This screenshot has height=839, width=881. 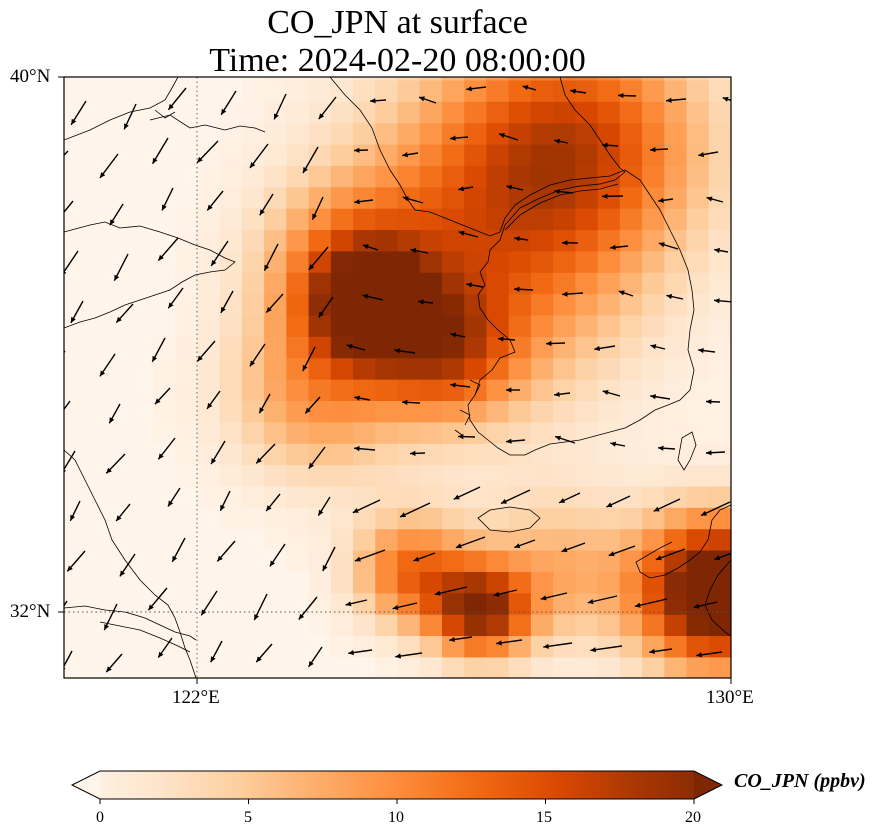 What do you see at coordinates (544, 817) in the screenshot?
I see `colorbar-tick-15: 15` at bounding box center [544, 817].